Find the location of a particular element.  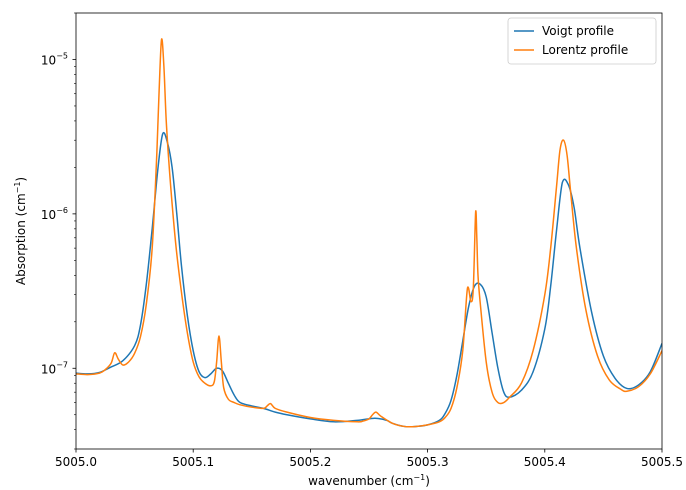

y-tick-label: 10⁻⁵ is located at coordinates (54, 59).